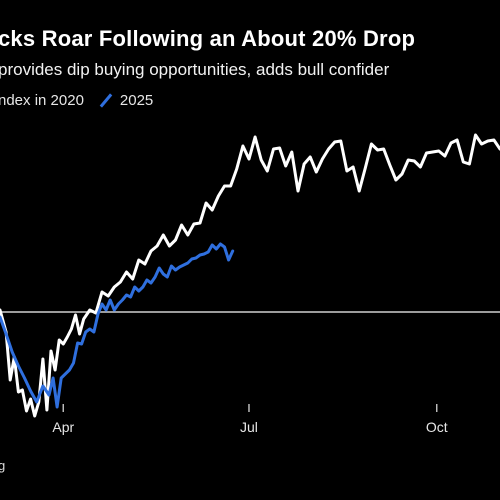 Image resolution: width=500 pixels, height=500 pixels. I want to click on chart-source: g, so click(3, 465).